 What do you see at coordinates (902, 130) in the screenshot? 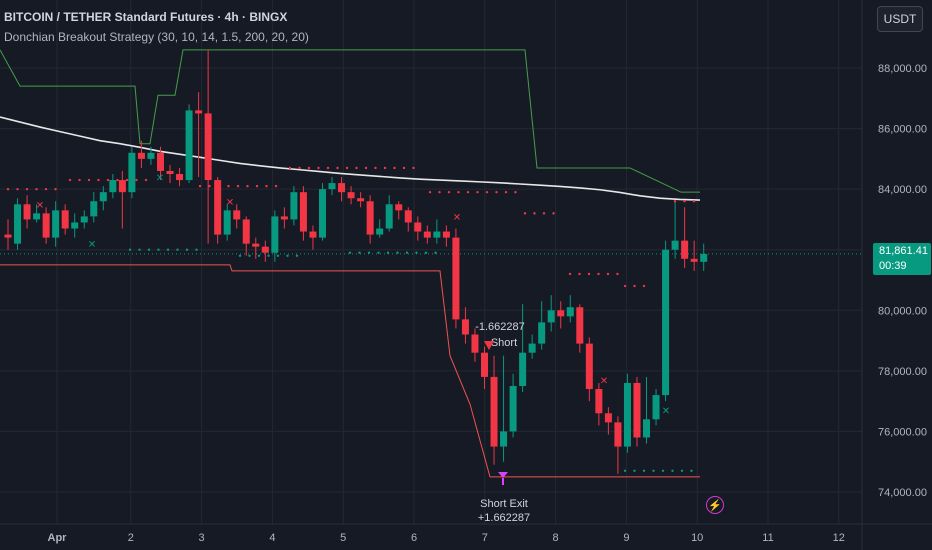
I see `y-tick-label: 86,000.00` at bounding box center [902, 130].